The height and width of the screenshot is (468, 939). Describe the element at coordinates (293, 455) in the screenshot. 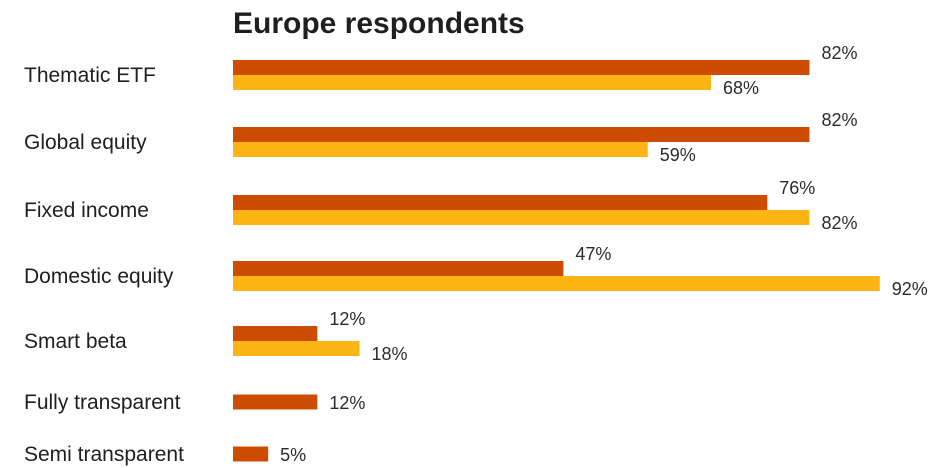

I see `value-label: 5%` at that location.